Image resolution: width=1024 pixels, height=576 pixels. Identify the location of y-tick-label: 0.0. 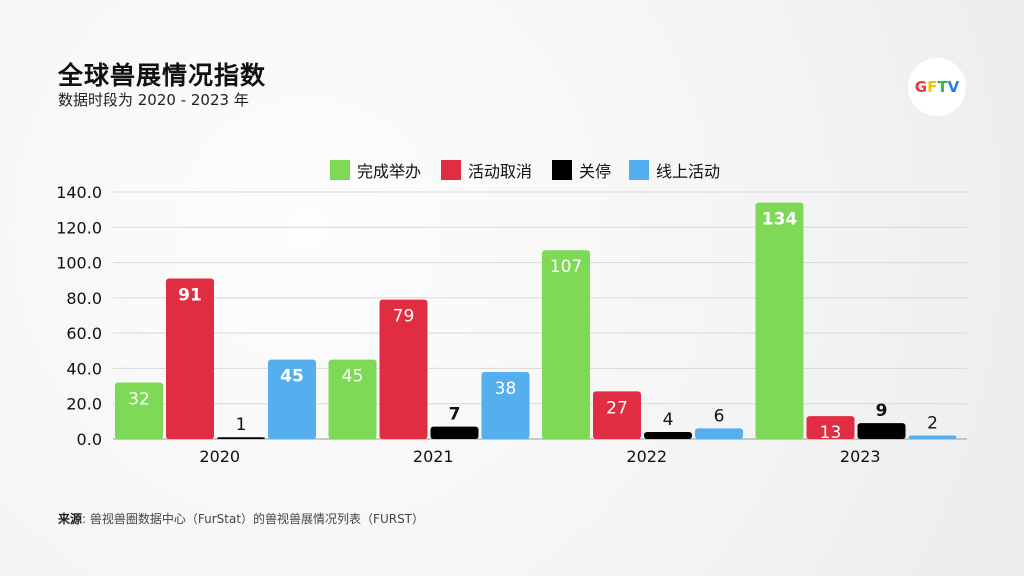
(89, 439).